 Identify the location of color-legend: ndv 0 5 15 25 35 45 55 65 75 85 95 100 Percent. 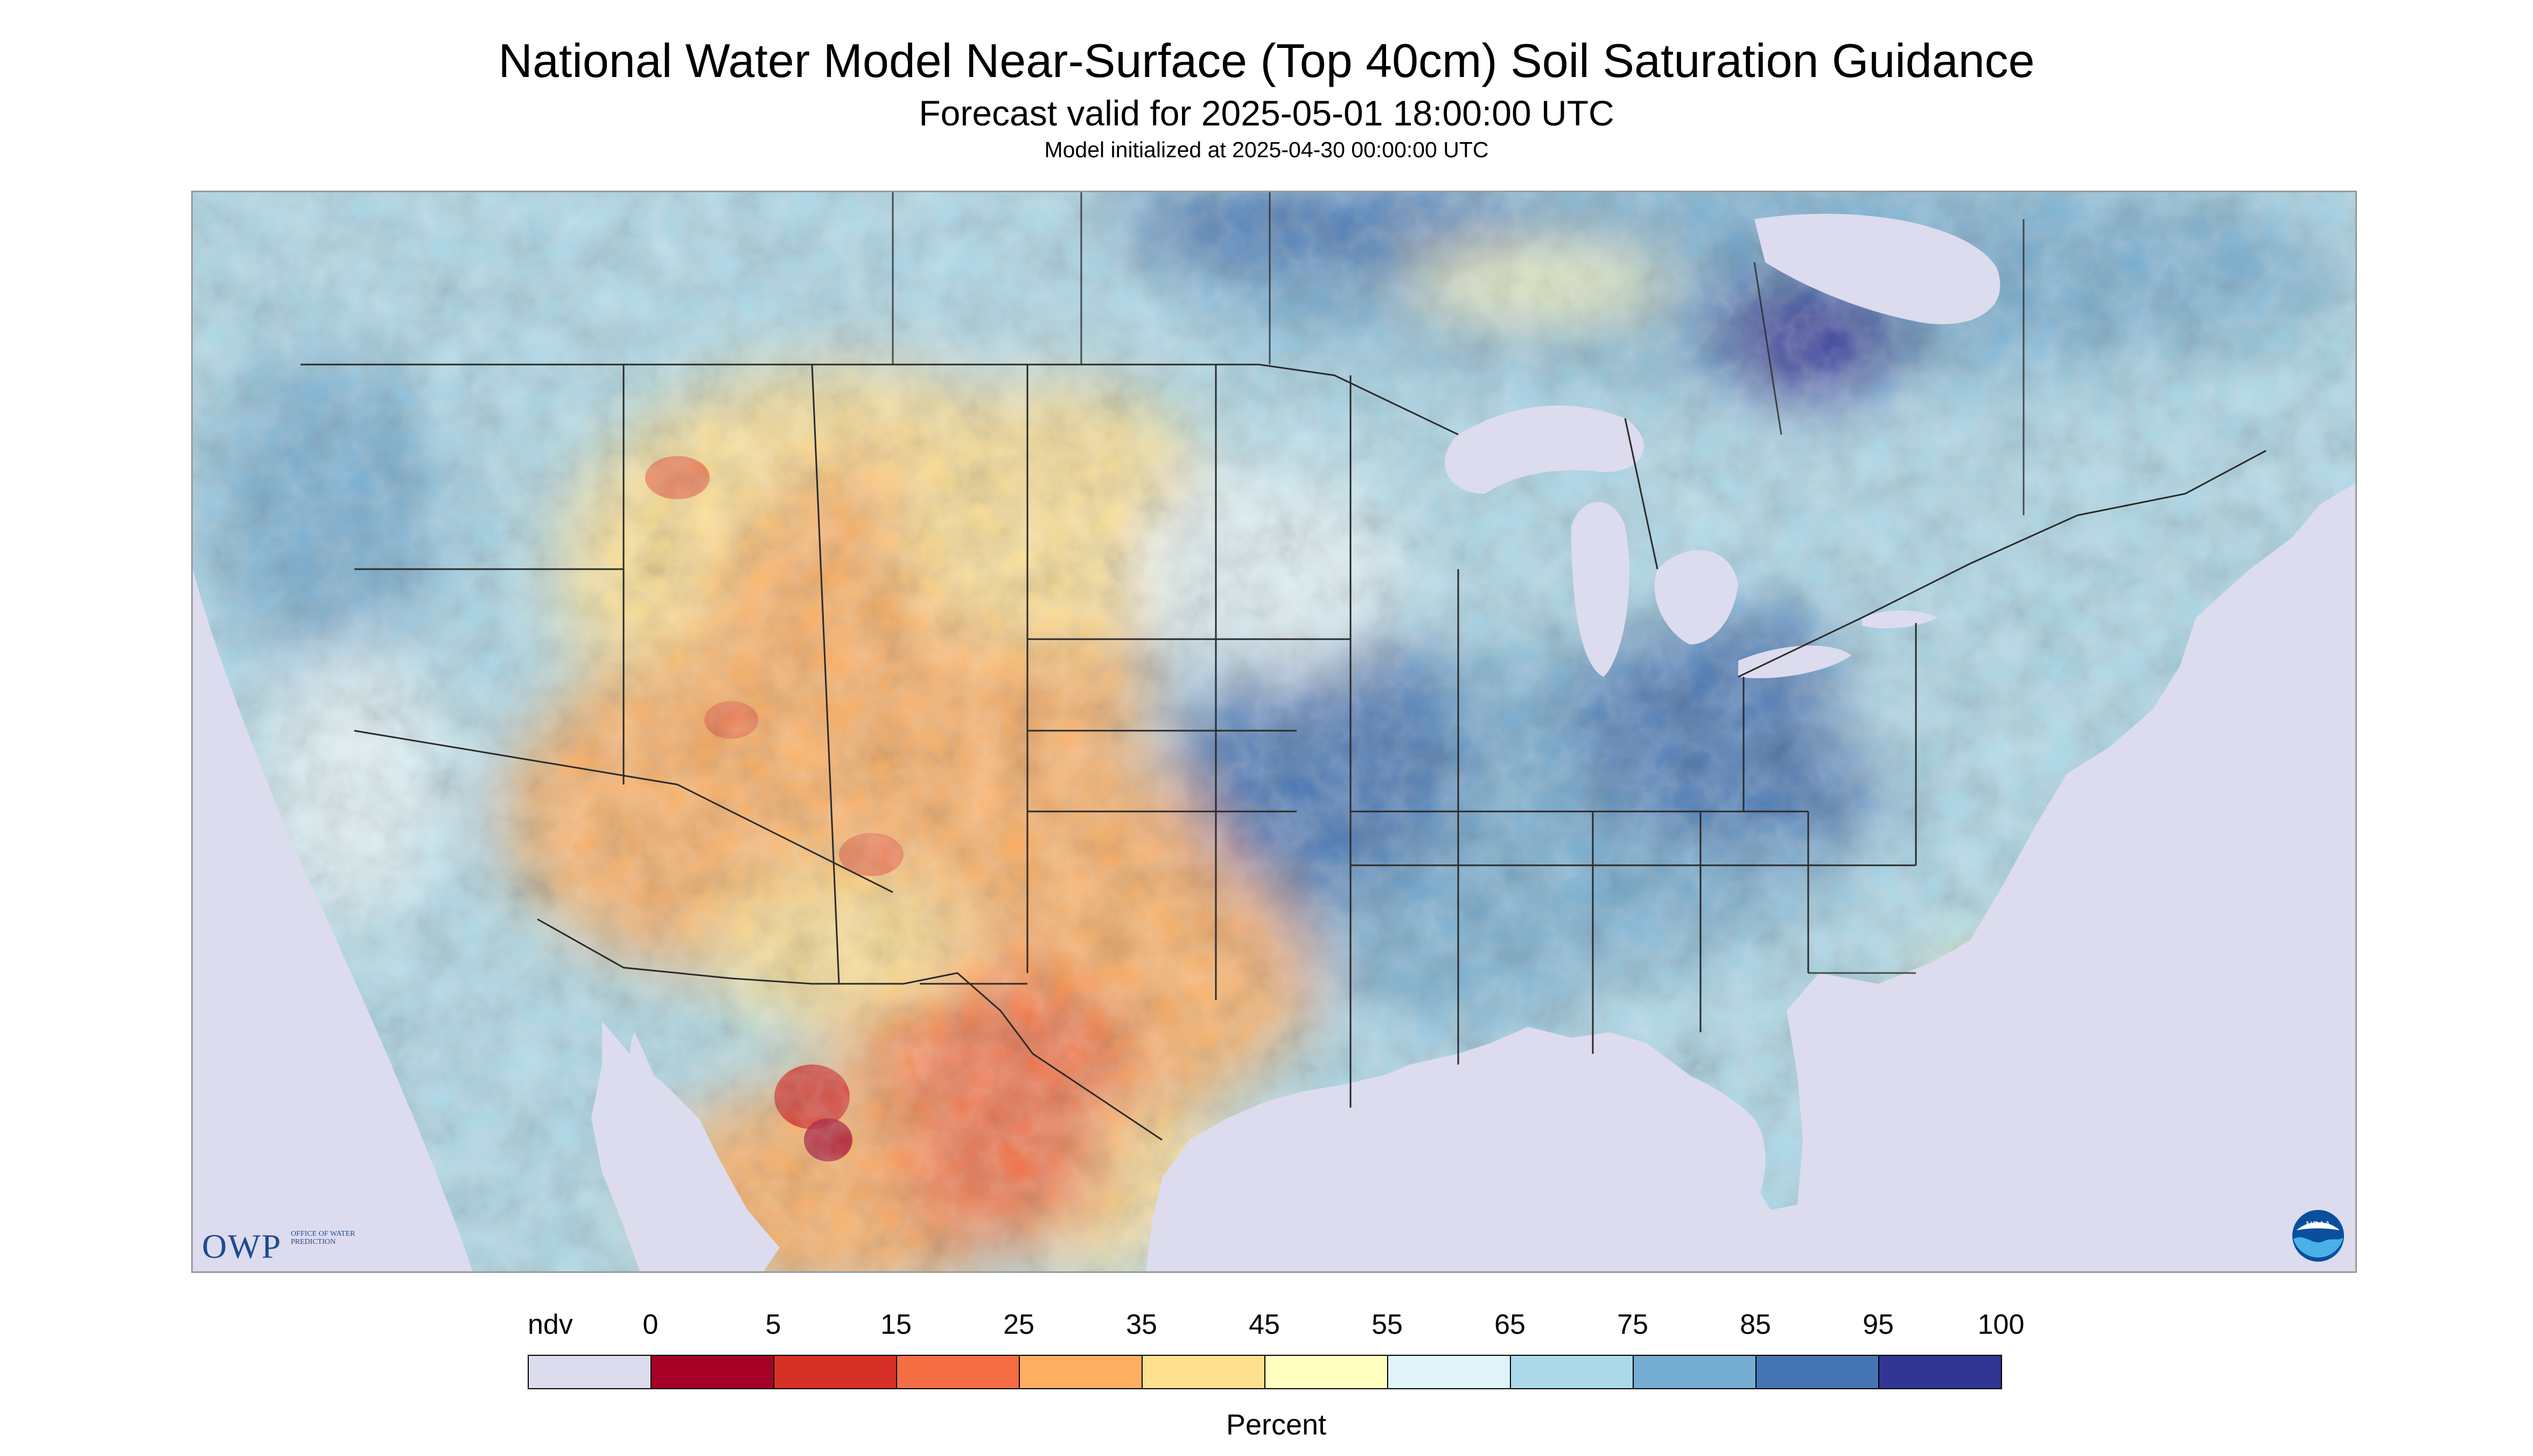
(1276, 1378).